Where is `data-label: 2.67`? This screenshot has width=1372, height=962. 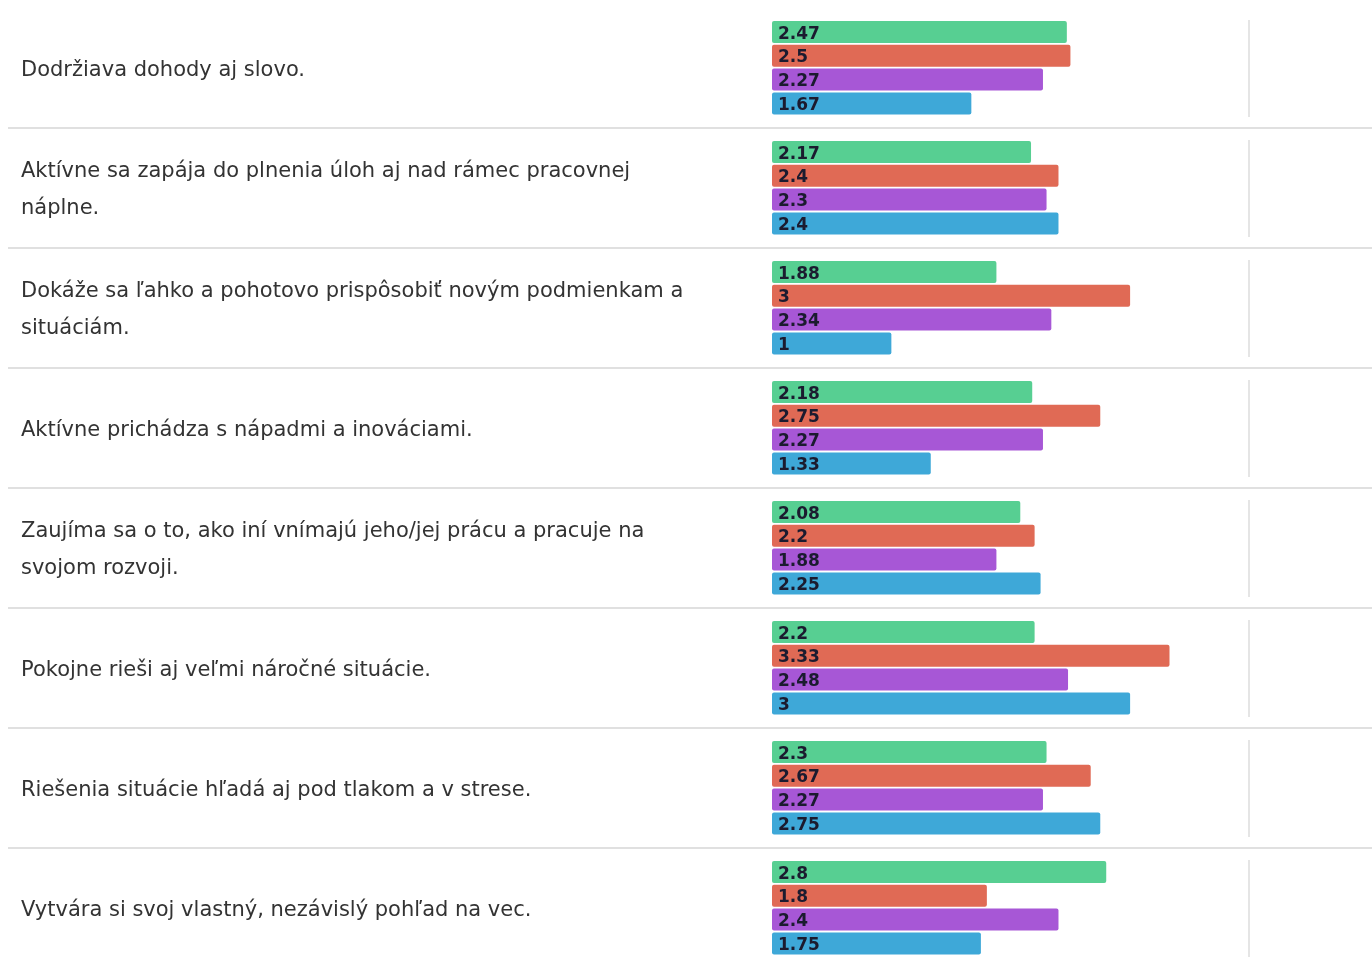 data-label: 2.67 is located at coordinates (799, 776).